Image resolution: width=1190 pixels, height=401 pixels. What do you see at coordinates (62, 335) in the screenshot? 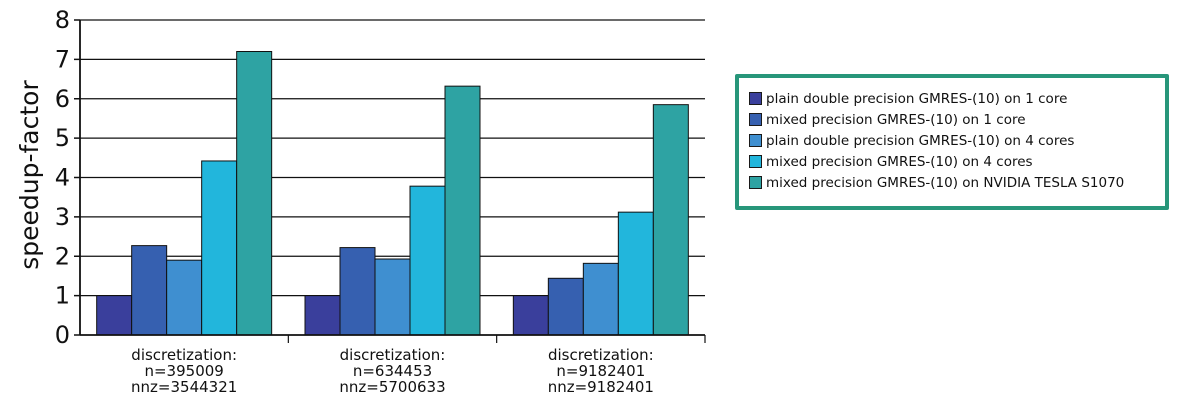
I see `y-tick-label: 0` at bounding box center [62, 335].